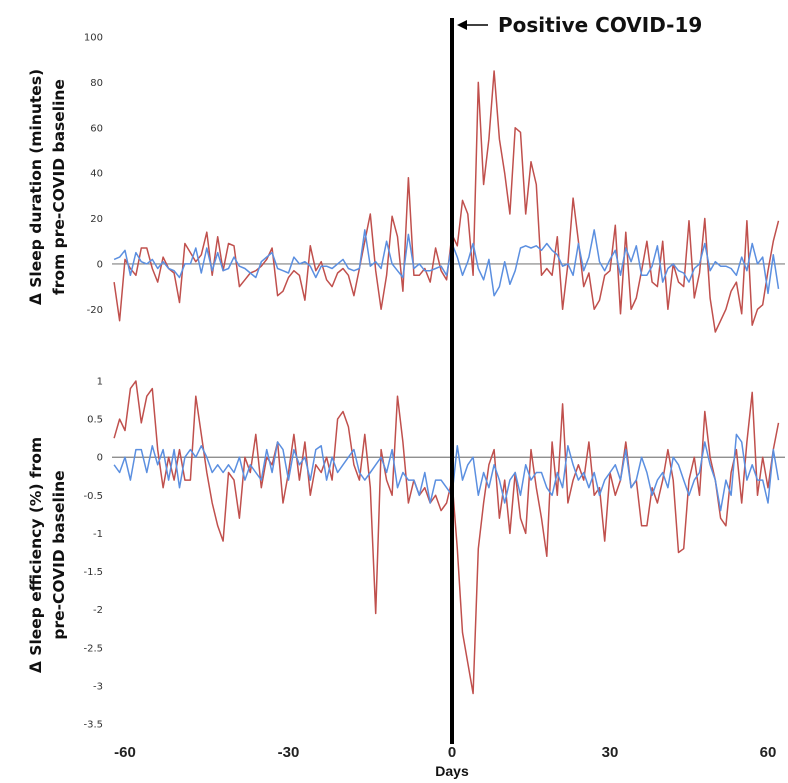 This screenshot has height=783, width=788. I want to click on bottom-y-tick-labels: 1 0.5 0 -0.5 -1 -1.5 -2 -2.5 -3 -3.5, so click(93, 554).